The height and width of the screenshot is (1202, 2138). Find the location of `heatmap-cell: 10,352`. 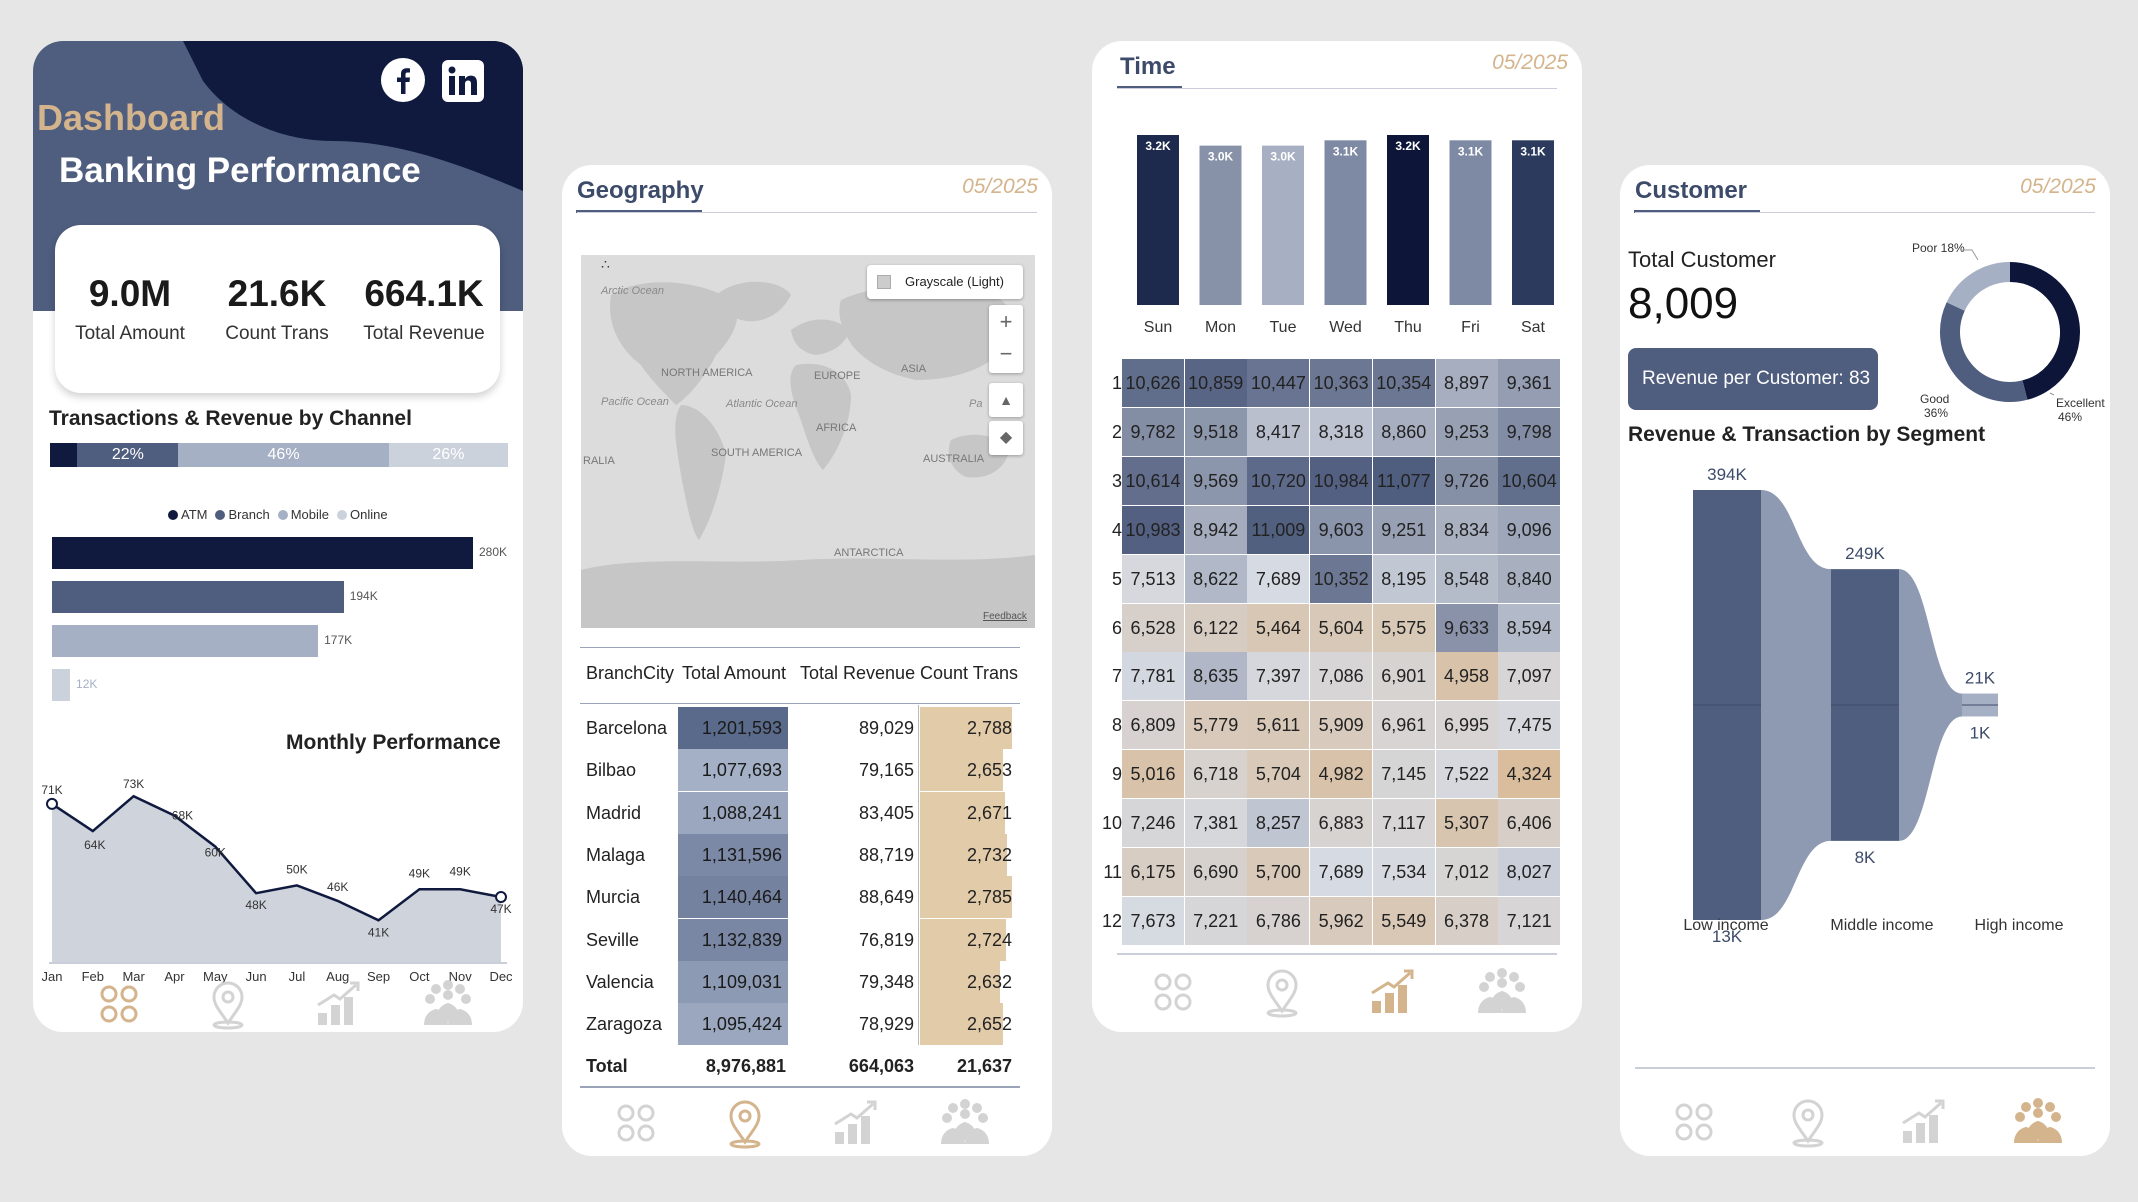

heatmap-cell: 10,352 is located at coordinates (1341, 578).